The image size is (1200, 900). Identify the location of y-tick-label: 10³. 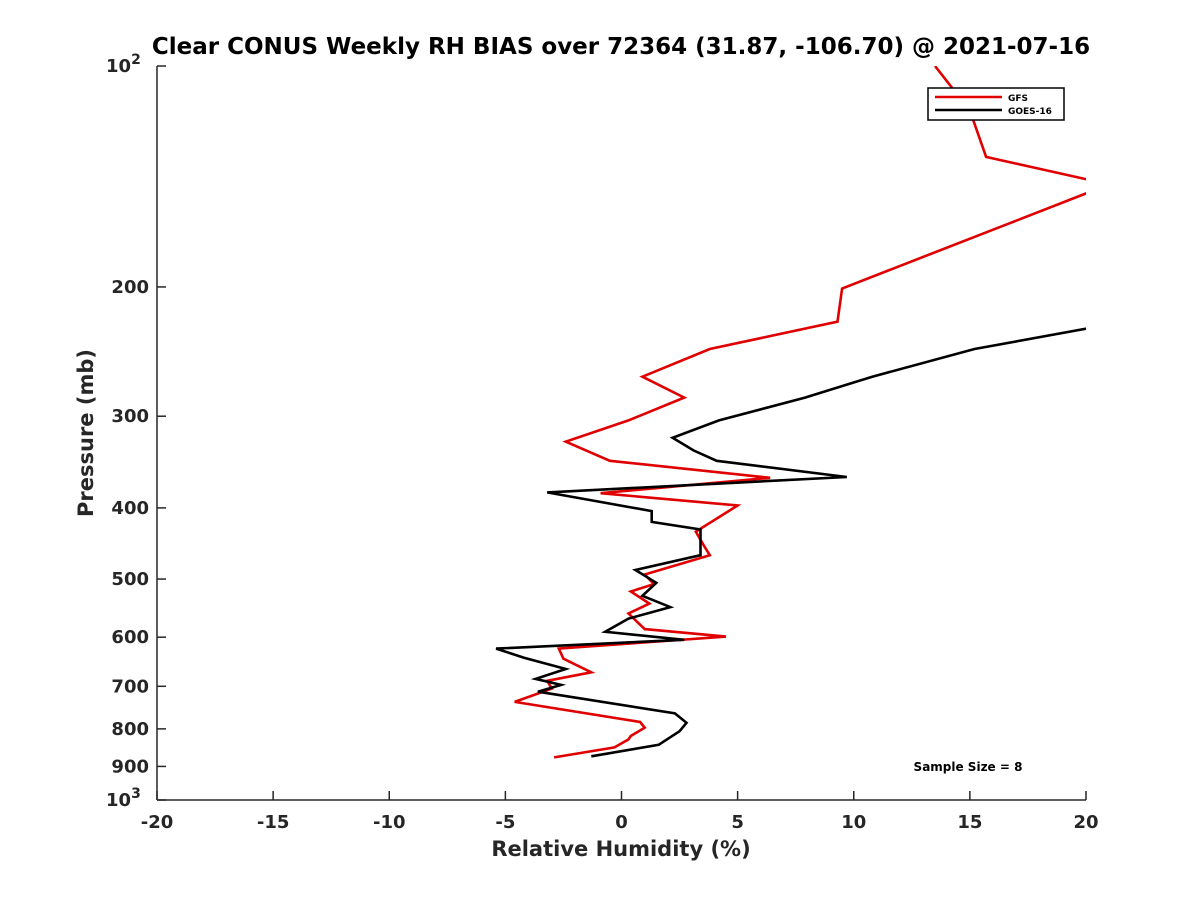
(123, 798).